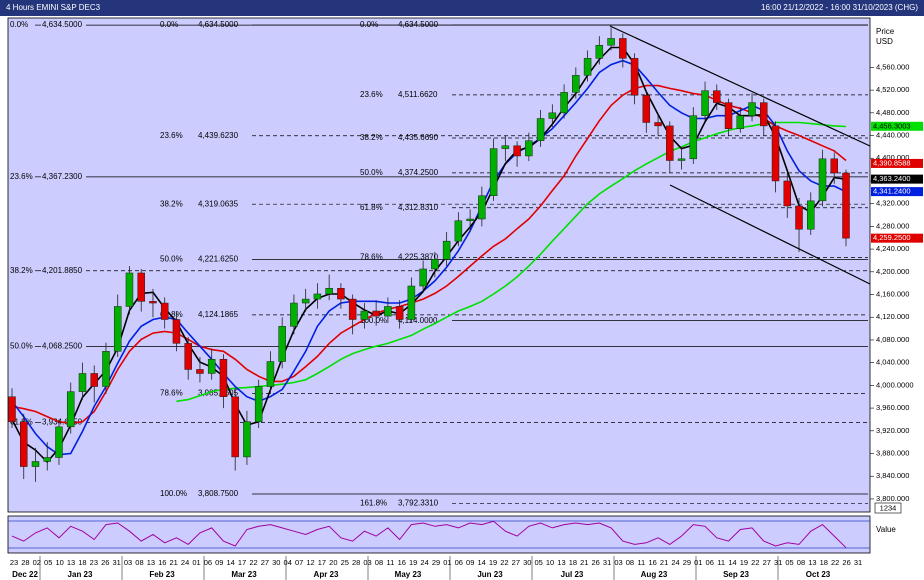 This screenshot has width=924, height=580. I want to click on fib-level-value: 4,367.2300, so click(62, 176).